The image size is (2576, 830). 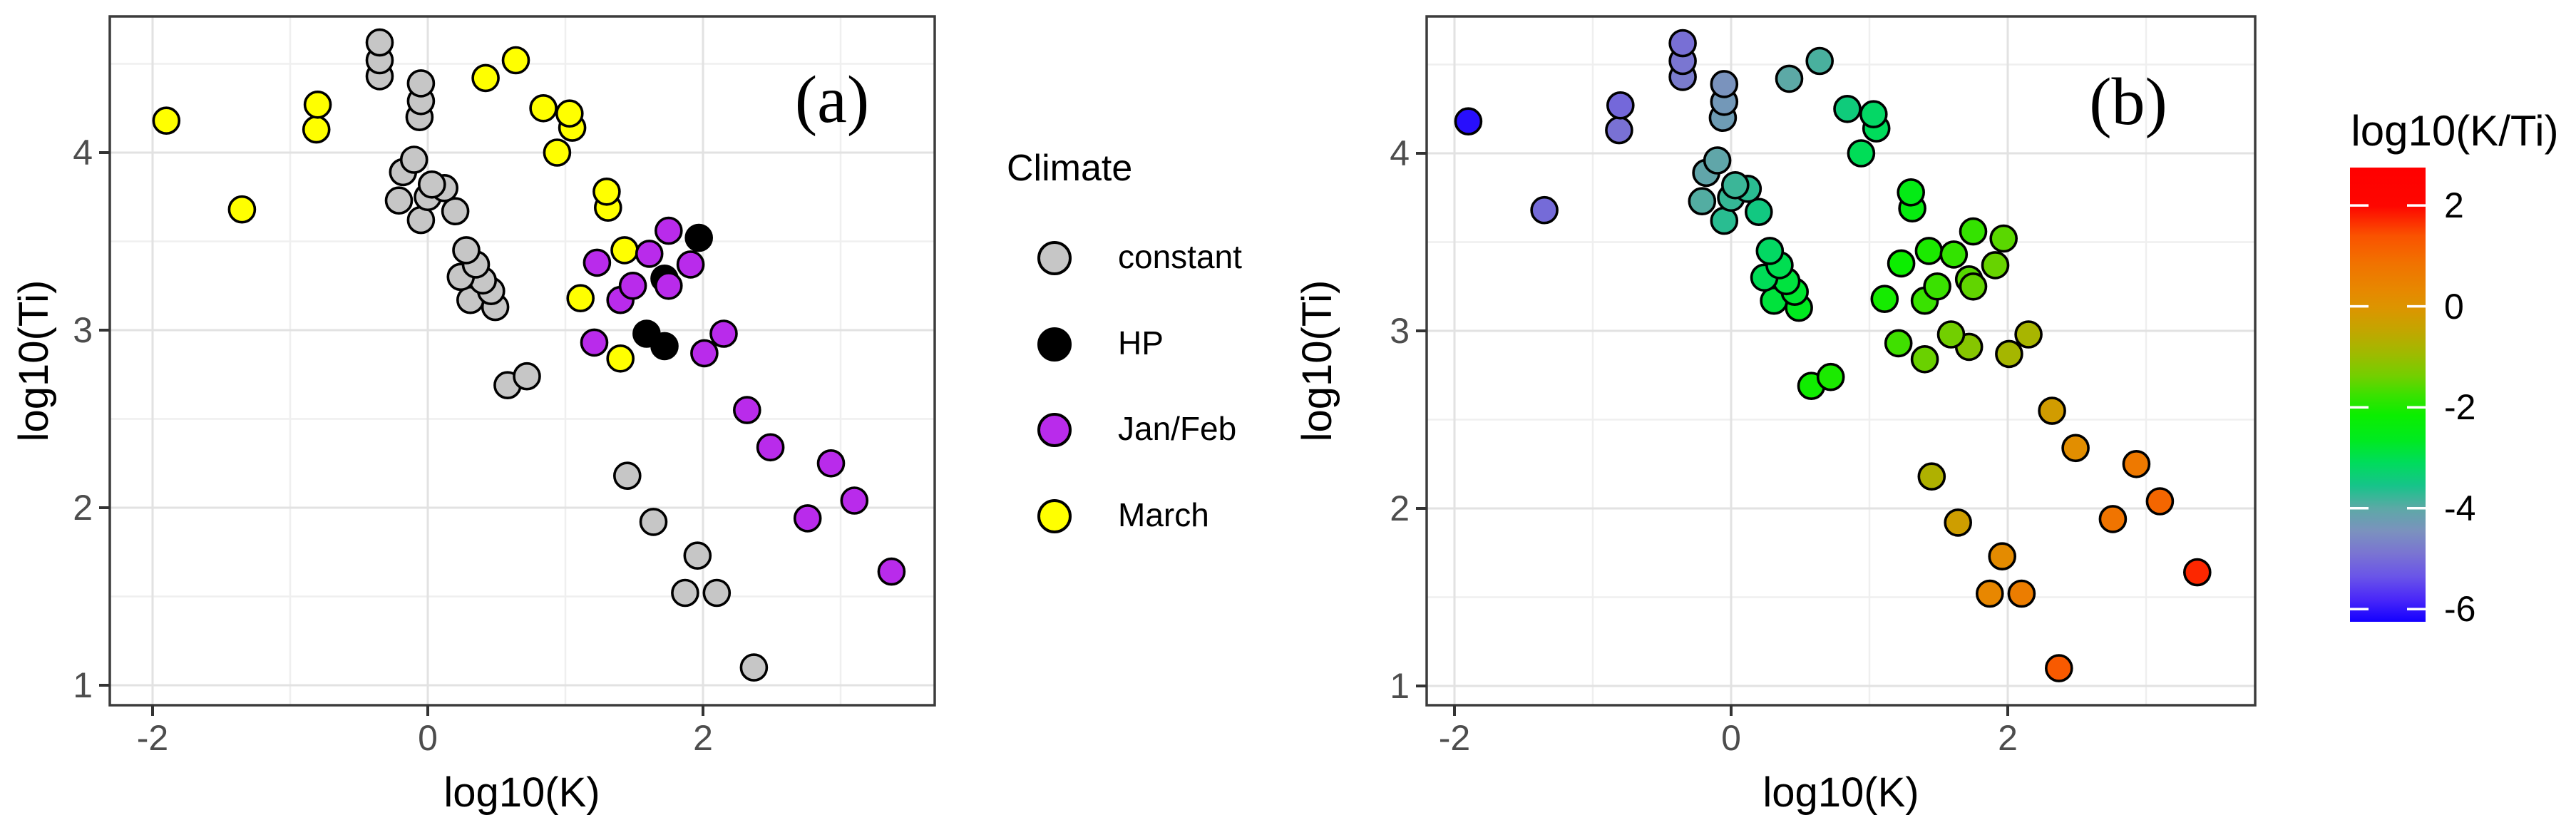 What do you see at coordinates (1317, 361) in the screenshot?
I see `panel-b-y-axis-title: log10(Ti)` at bounding box center [1317, 361].